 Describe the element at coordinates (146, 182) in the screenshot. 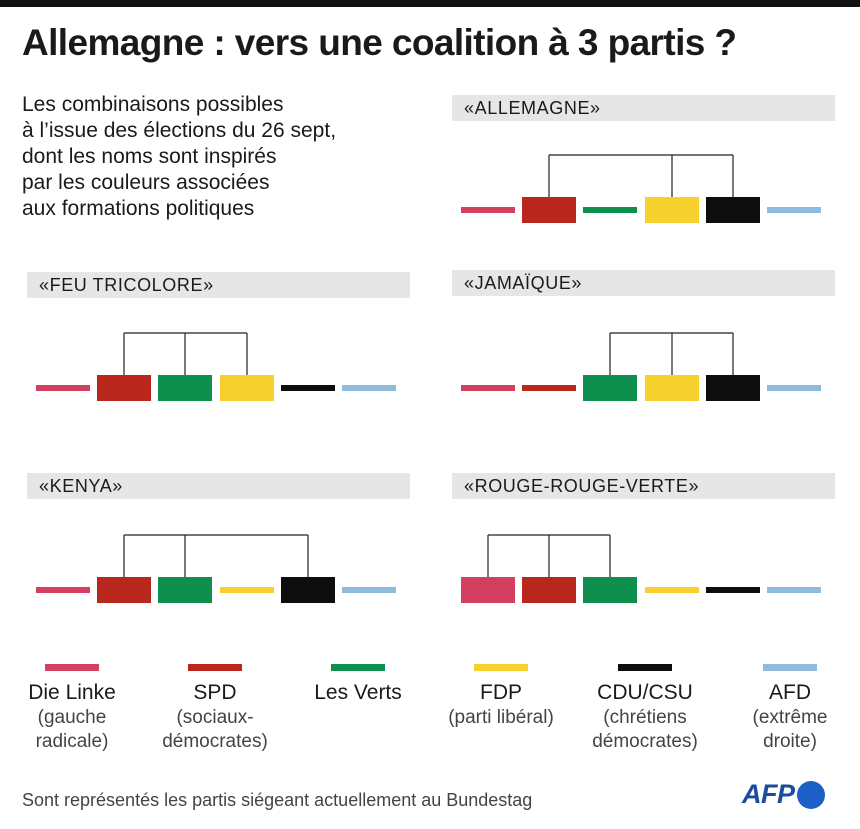

I see `intro-line: par les couleurs associées` at that location.